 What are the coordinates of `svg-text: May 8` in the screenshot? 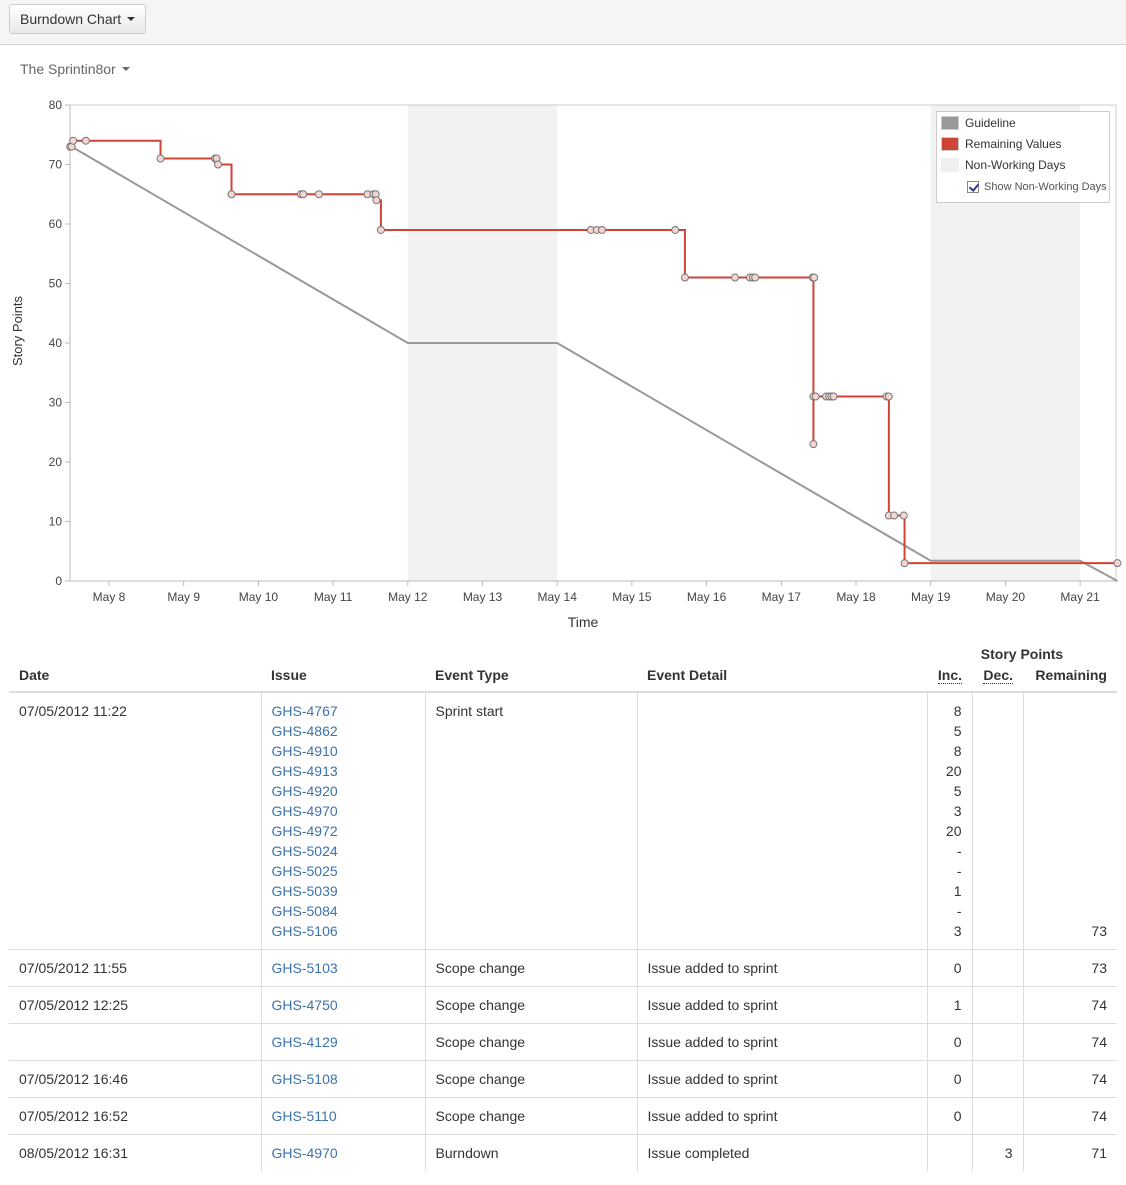 It's located at (109, 597).